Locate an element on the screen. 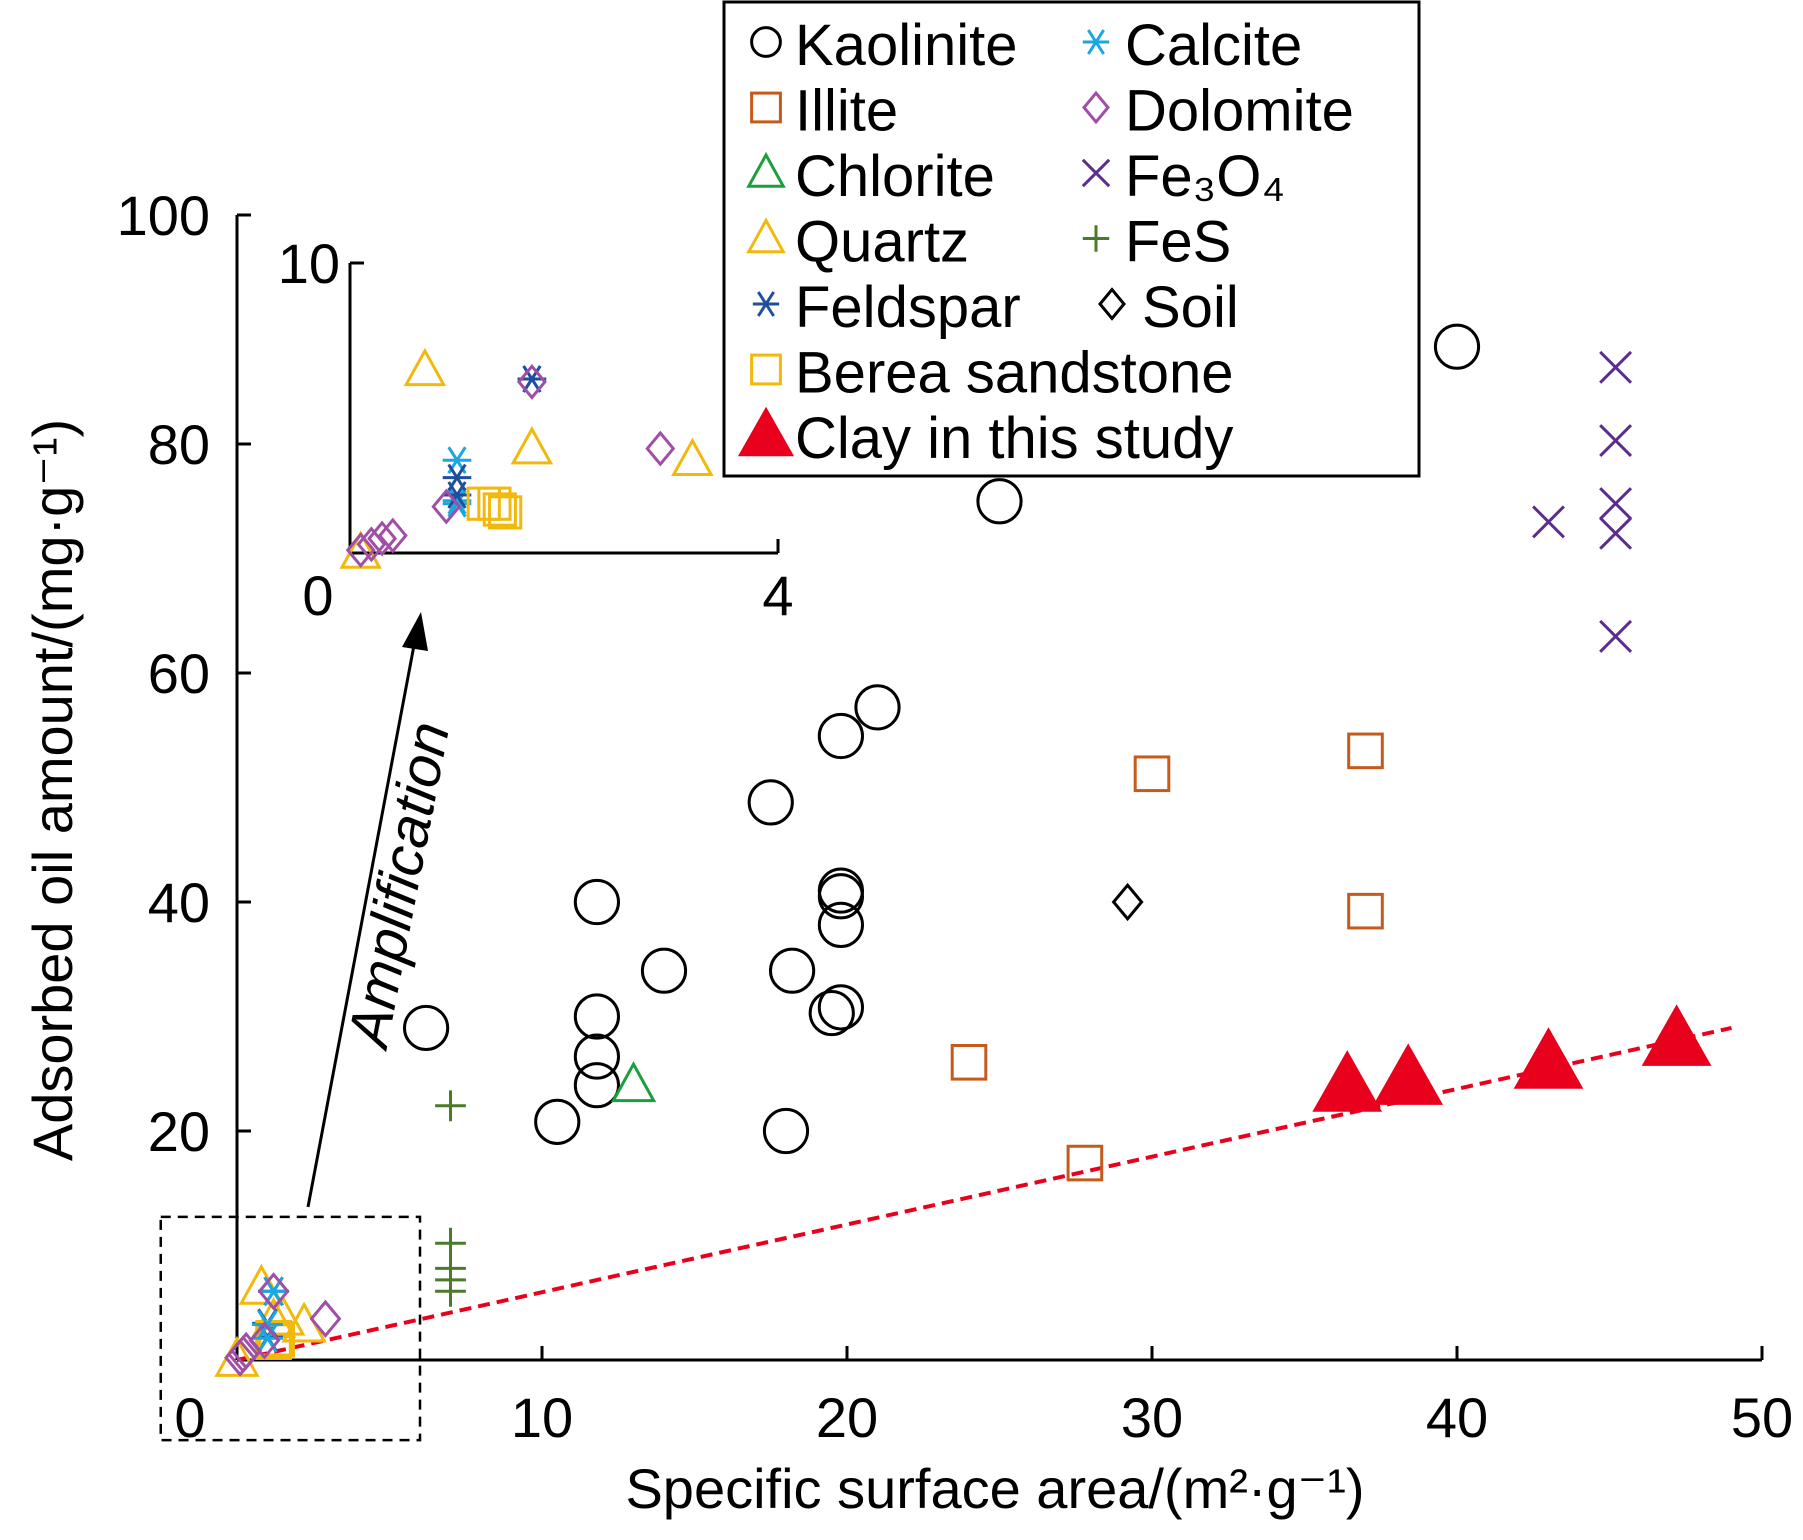 The height and width of the screenshot is (1540, 1803). legend-label: Feldspar is located at coordinates (908, 307).